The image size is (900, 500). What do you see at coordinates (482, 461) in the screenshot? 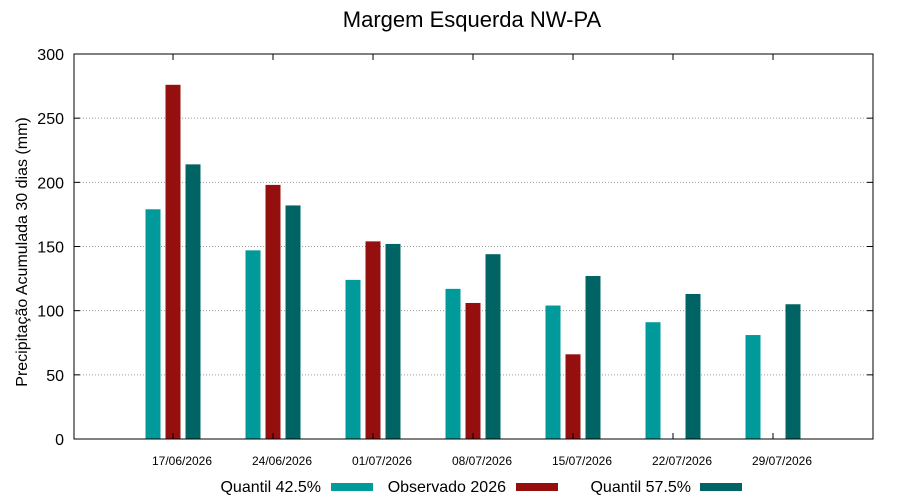
I see `x-tick-label: 08/07/2026` at bounding box center [482, 461].